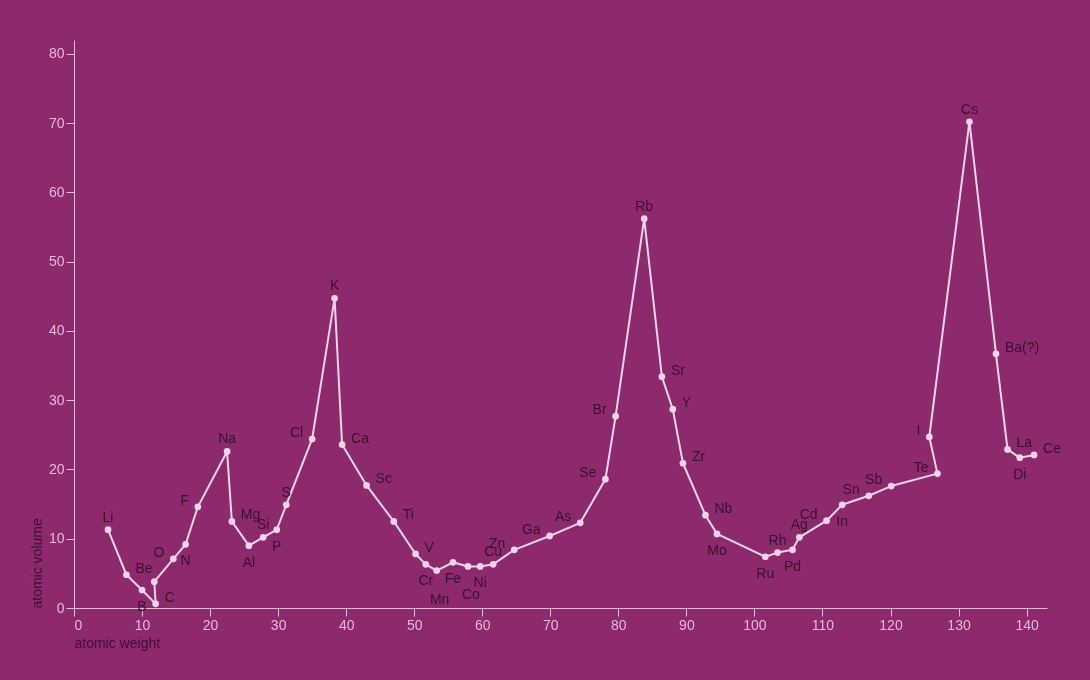 The height and width of the screenshot is (680, 1090). What do you see at coordinates (777, 539) in the screenshot?
I see `annotation: Rh` at bounding box center [777, 539].